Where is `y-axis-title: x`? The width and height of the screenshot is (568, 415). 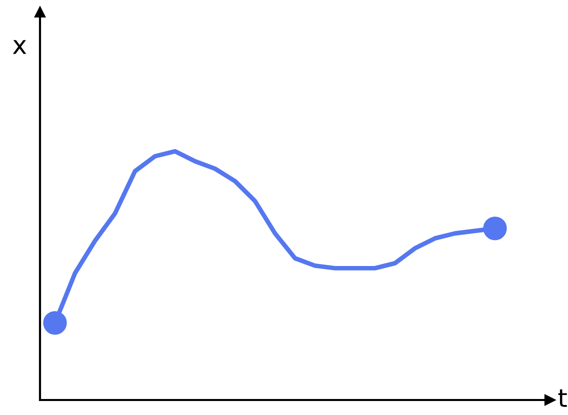 y-axis-title: x is located at coordinates (19, 47).